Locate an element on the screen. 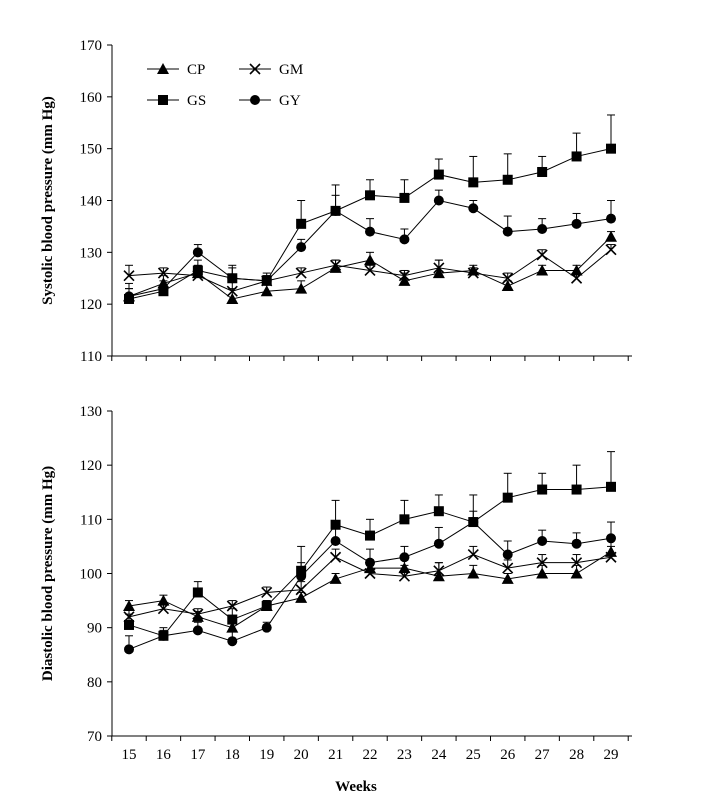  series-gy is located at coordinates (370, 245).